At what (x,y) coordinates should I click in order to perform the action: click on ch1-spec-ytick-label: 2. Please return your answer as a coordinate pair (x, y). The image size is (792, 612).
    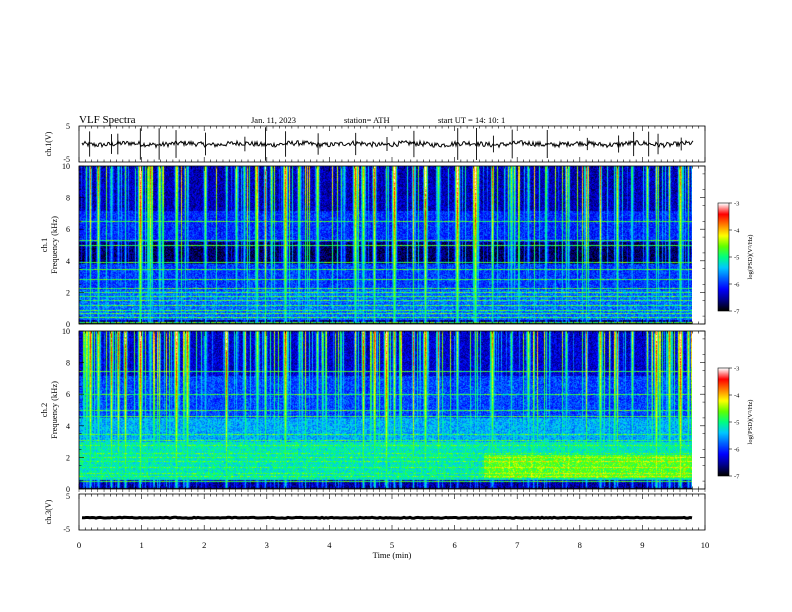
    Looking at the image, I should click on (68, 292).